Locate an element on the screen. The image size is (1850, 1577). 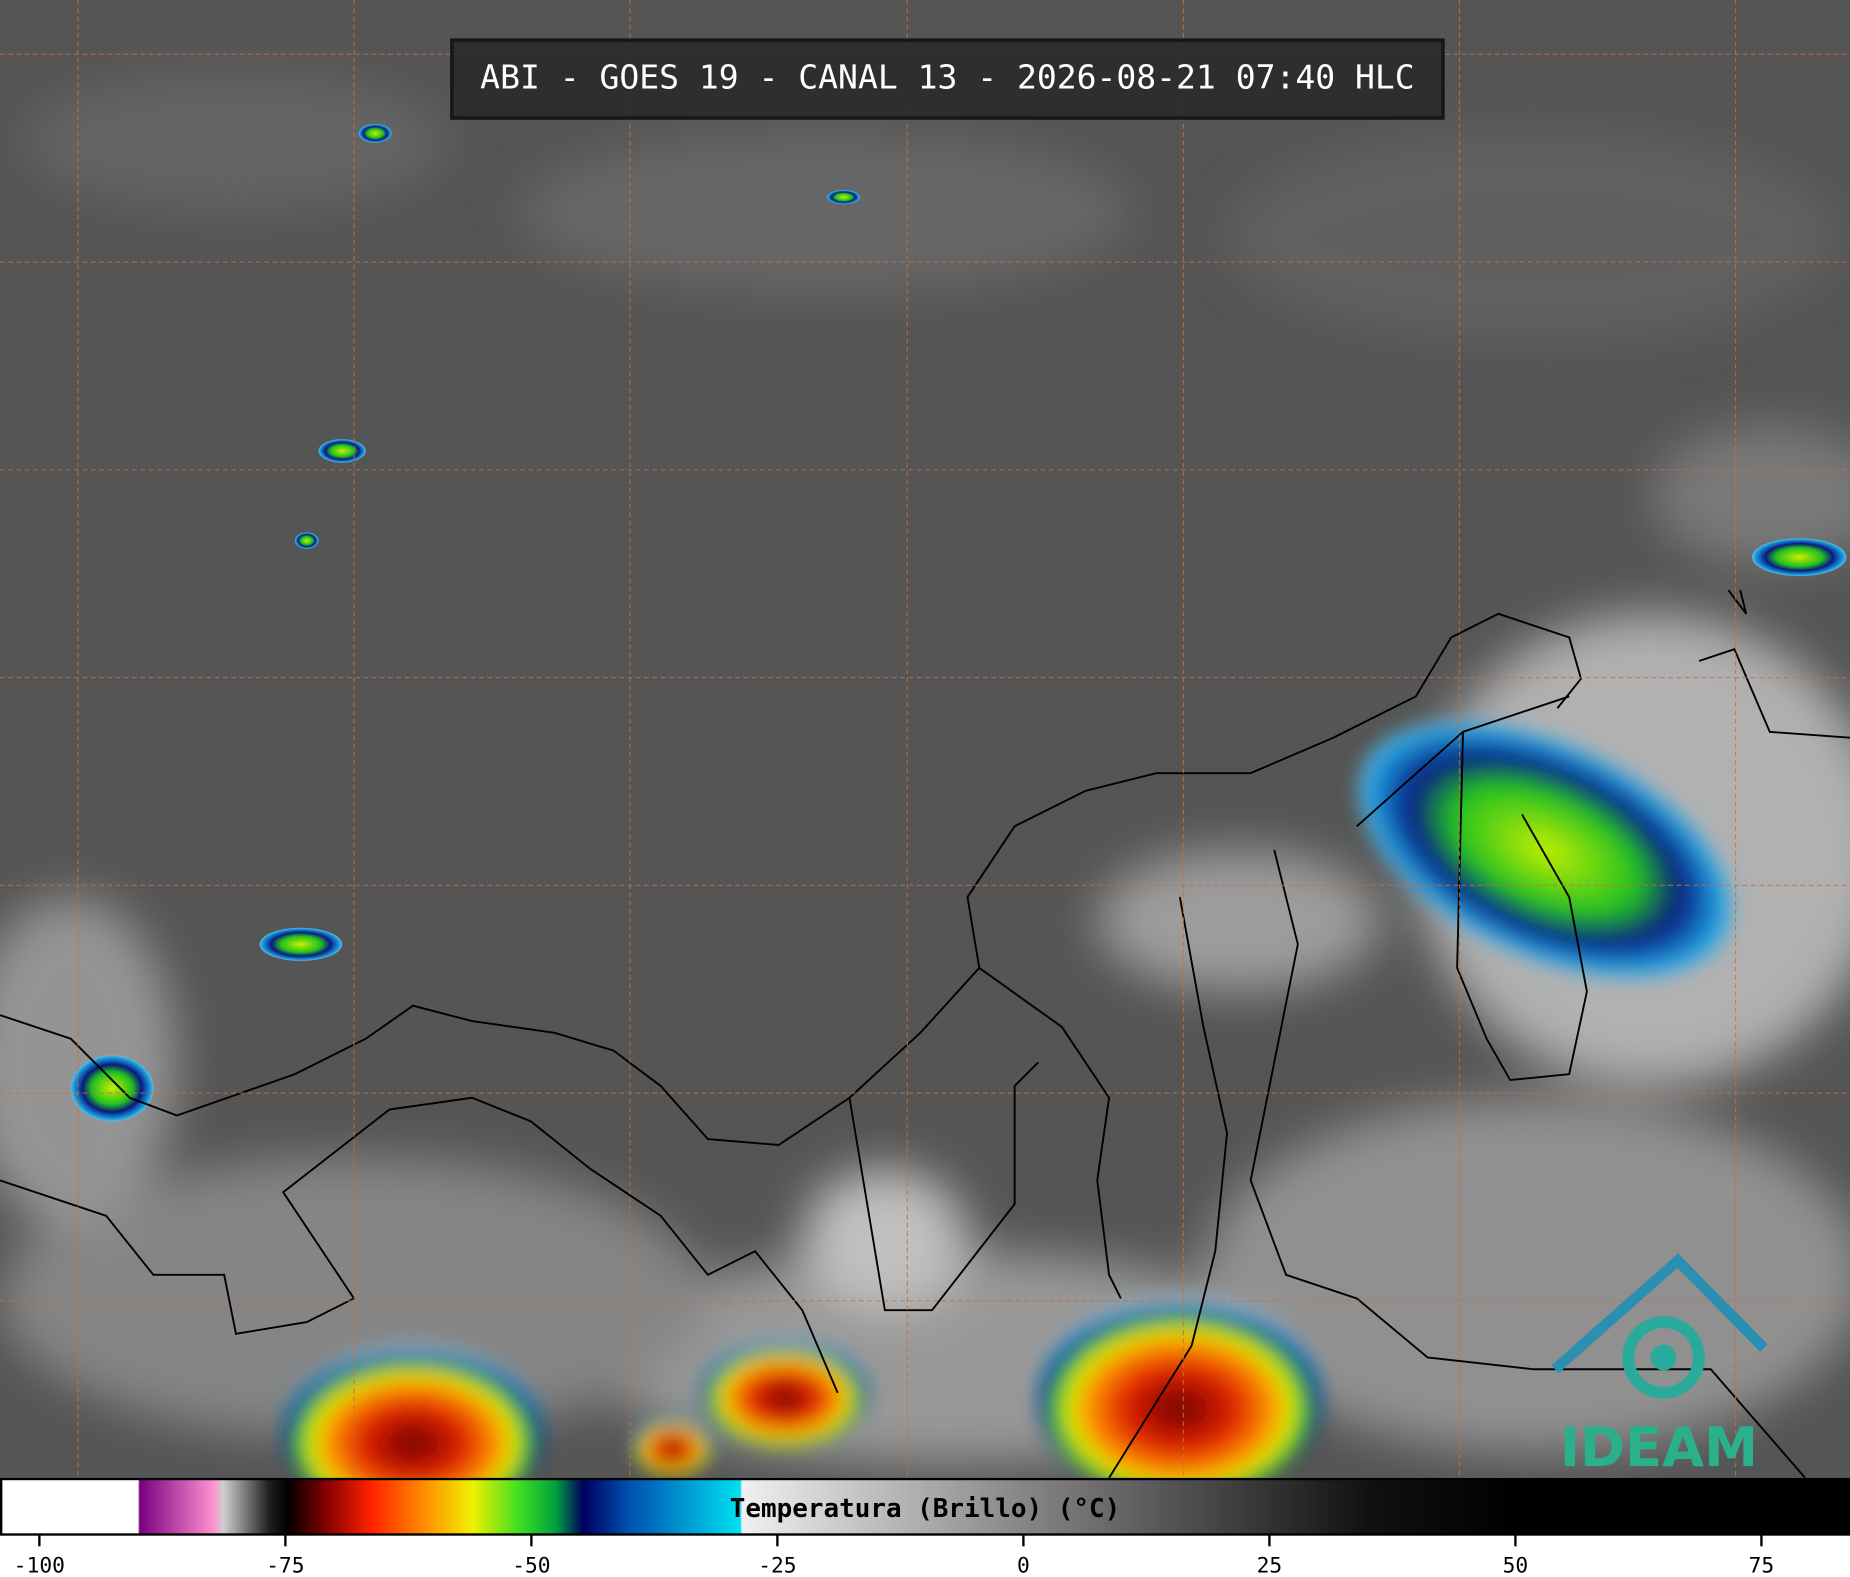
tick-label: 0 is located at coordinates (1023, 1565).